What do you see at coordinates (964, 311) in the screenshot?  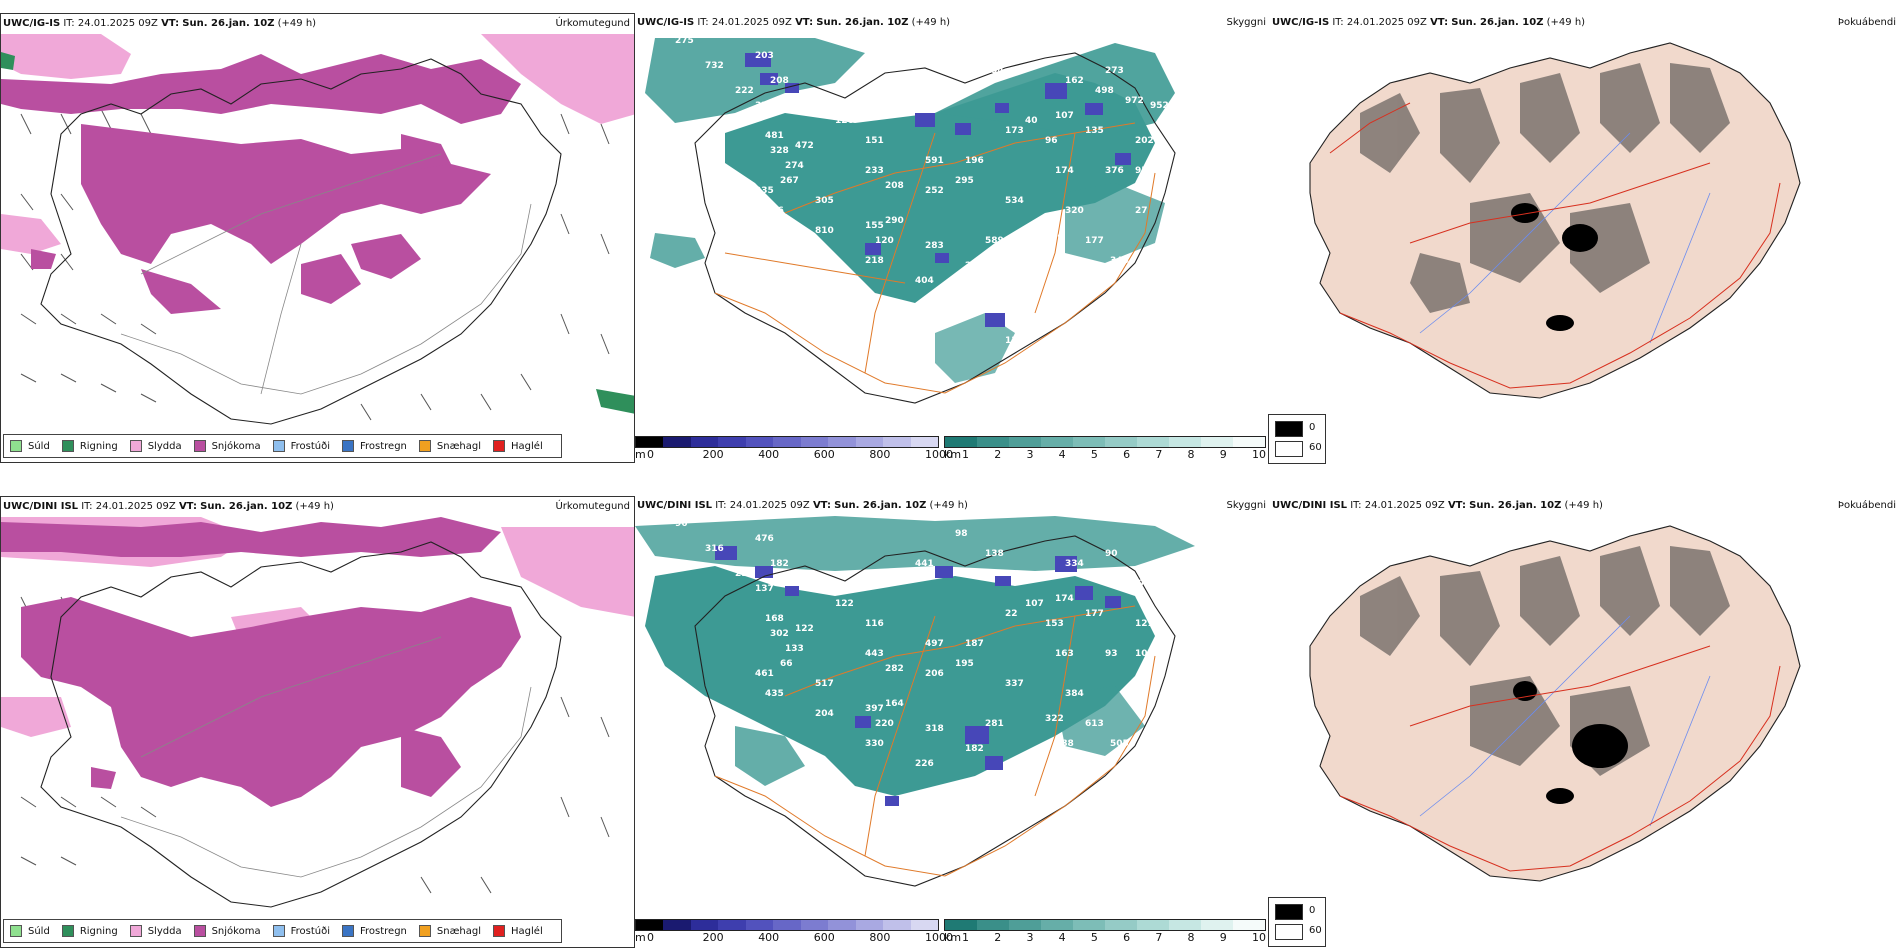 I see `cloud-height-value: 494` at bounding box center [964, 311].